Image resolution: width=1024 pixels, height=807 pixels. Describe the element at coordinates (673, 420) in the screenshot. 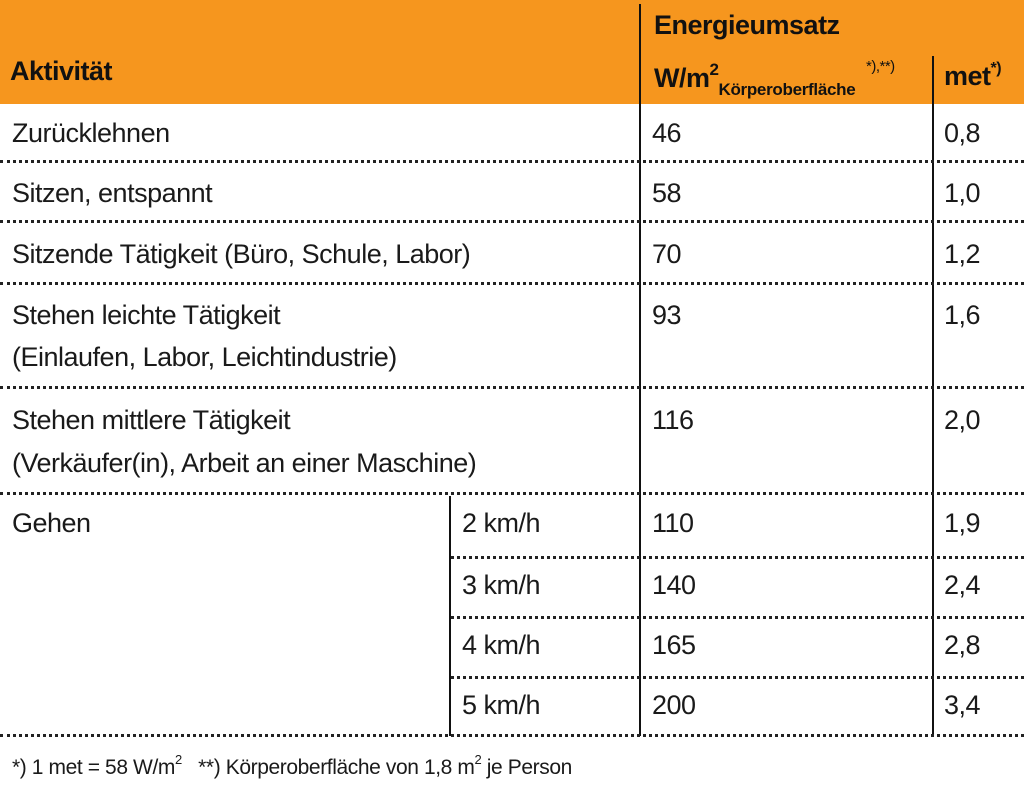

I see `wm2-cell: 116` at that location.